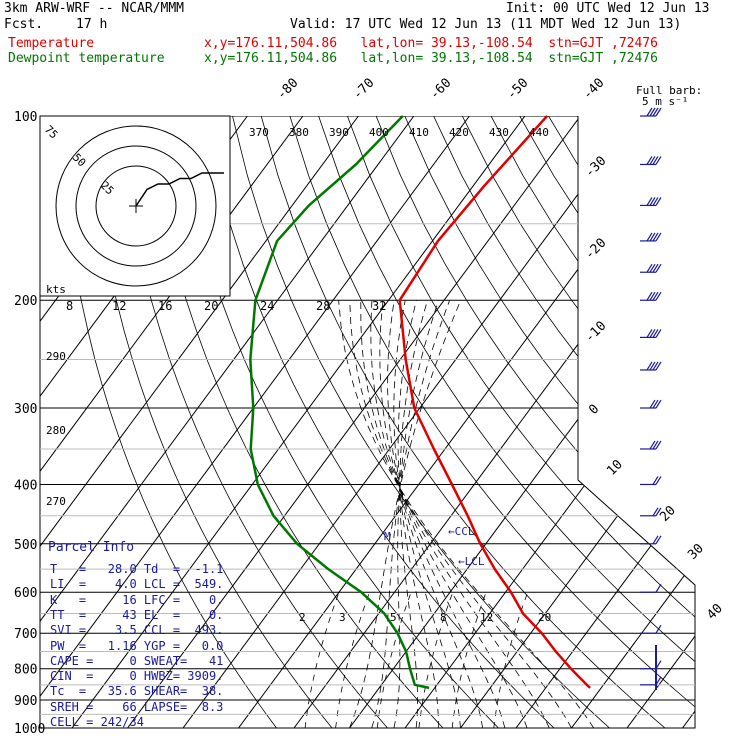  Describe the element at coordinates (287, 89) in the screenshot. I see `temperature-tick-label: -80` at that location.